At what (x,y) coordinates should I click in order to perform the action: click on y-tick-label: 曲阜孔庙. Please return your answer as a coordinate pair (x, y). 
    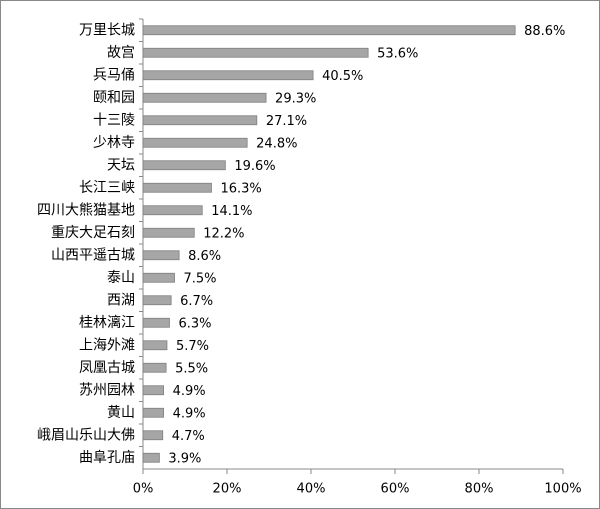
    Looking at the image, I should click on (107, 457).